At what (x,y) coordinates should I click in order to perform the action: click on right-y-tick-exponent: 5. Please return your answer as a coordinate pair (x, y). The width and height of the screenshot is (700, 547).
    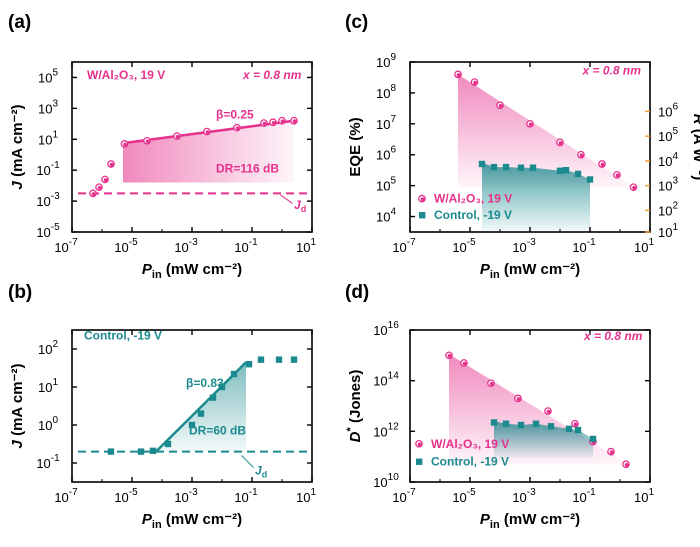
    Looking at the image, I should click on (675, 131).